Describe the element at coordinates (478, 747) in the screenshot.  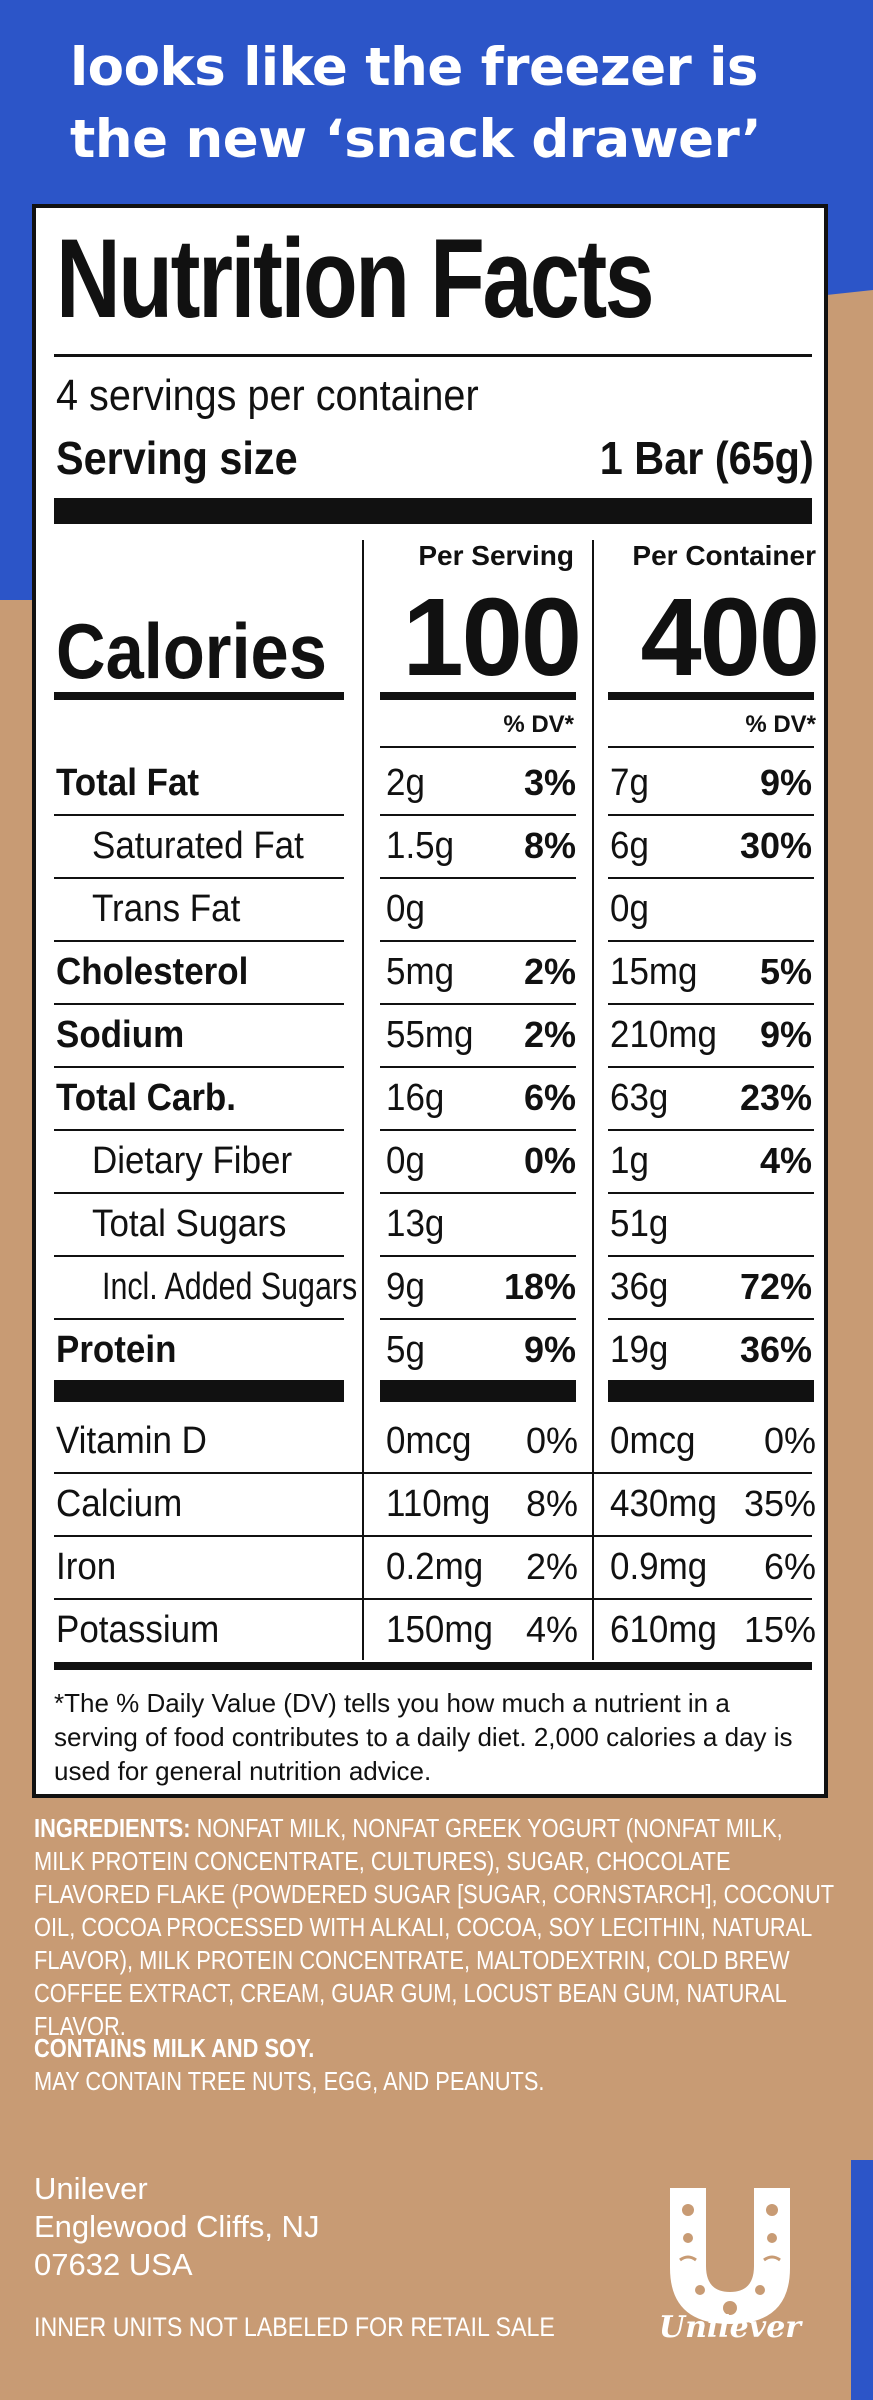
I see `dv-header-serving-rule` at that location.